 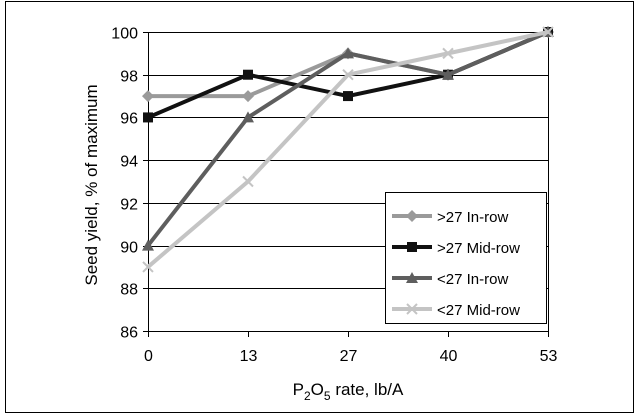 I want to click on legend-item: >27 Mid-row, so click(x=456, y=248).